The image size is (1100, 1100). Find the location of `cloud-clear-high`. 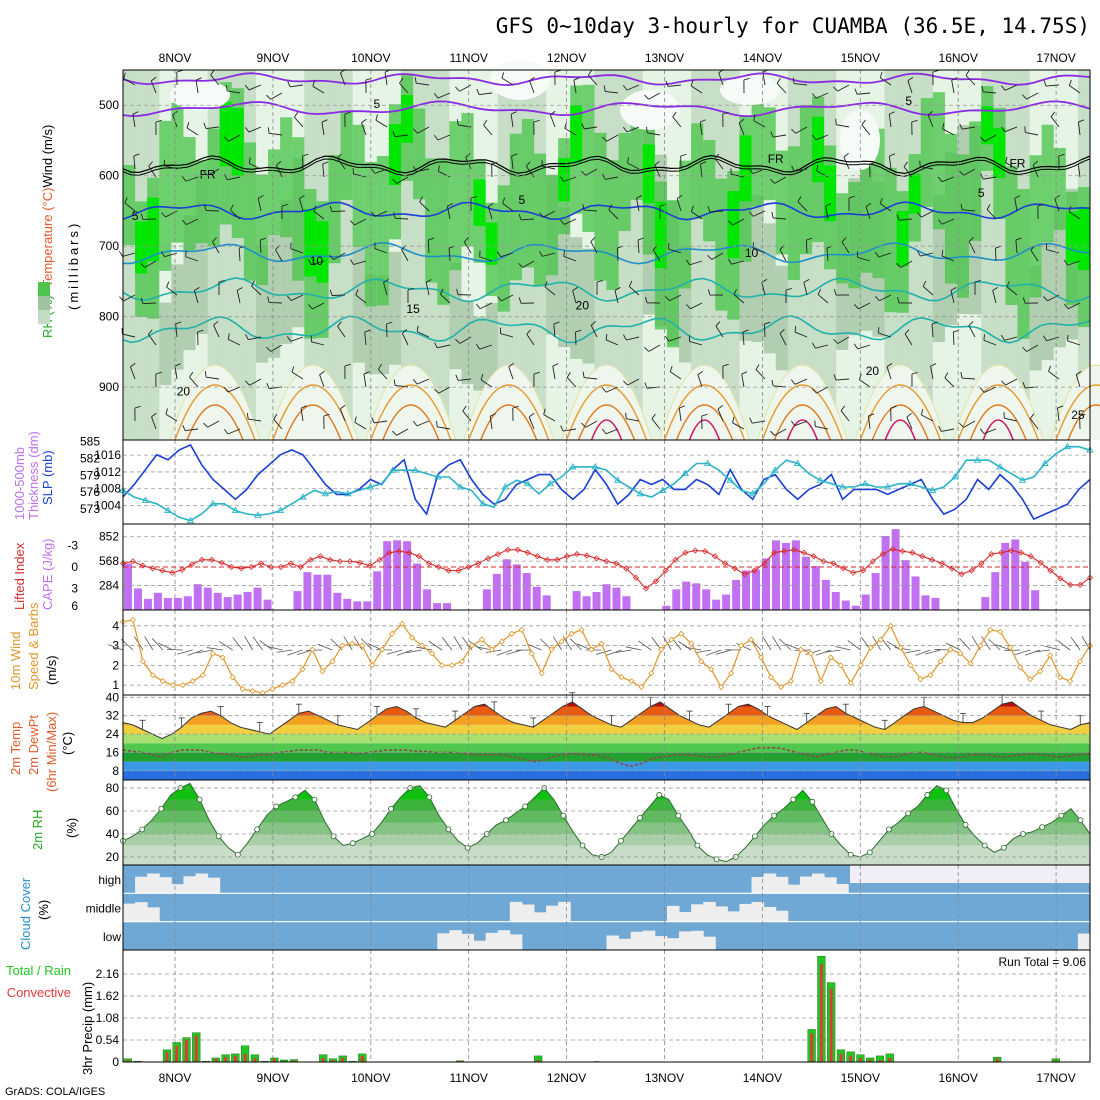

cloud-clear-high is located at coordinates (970, 874).